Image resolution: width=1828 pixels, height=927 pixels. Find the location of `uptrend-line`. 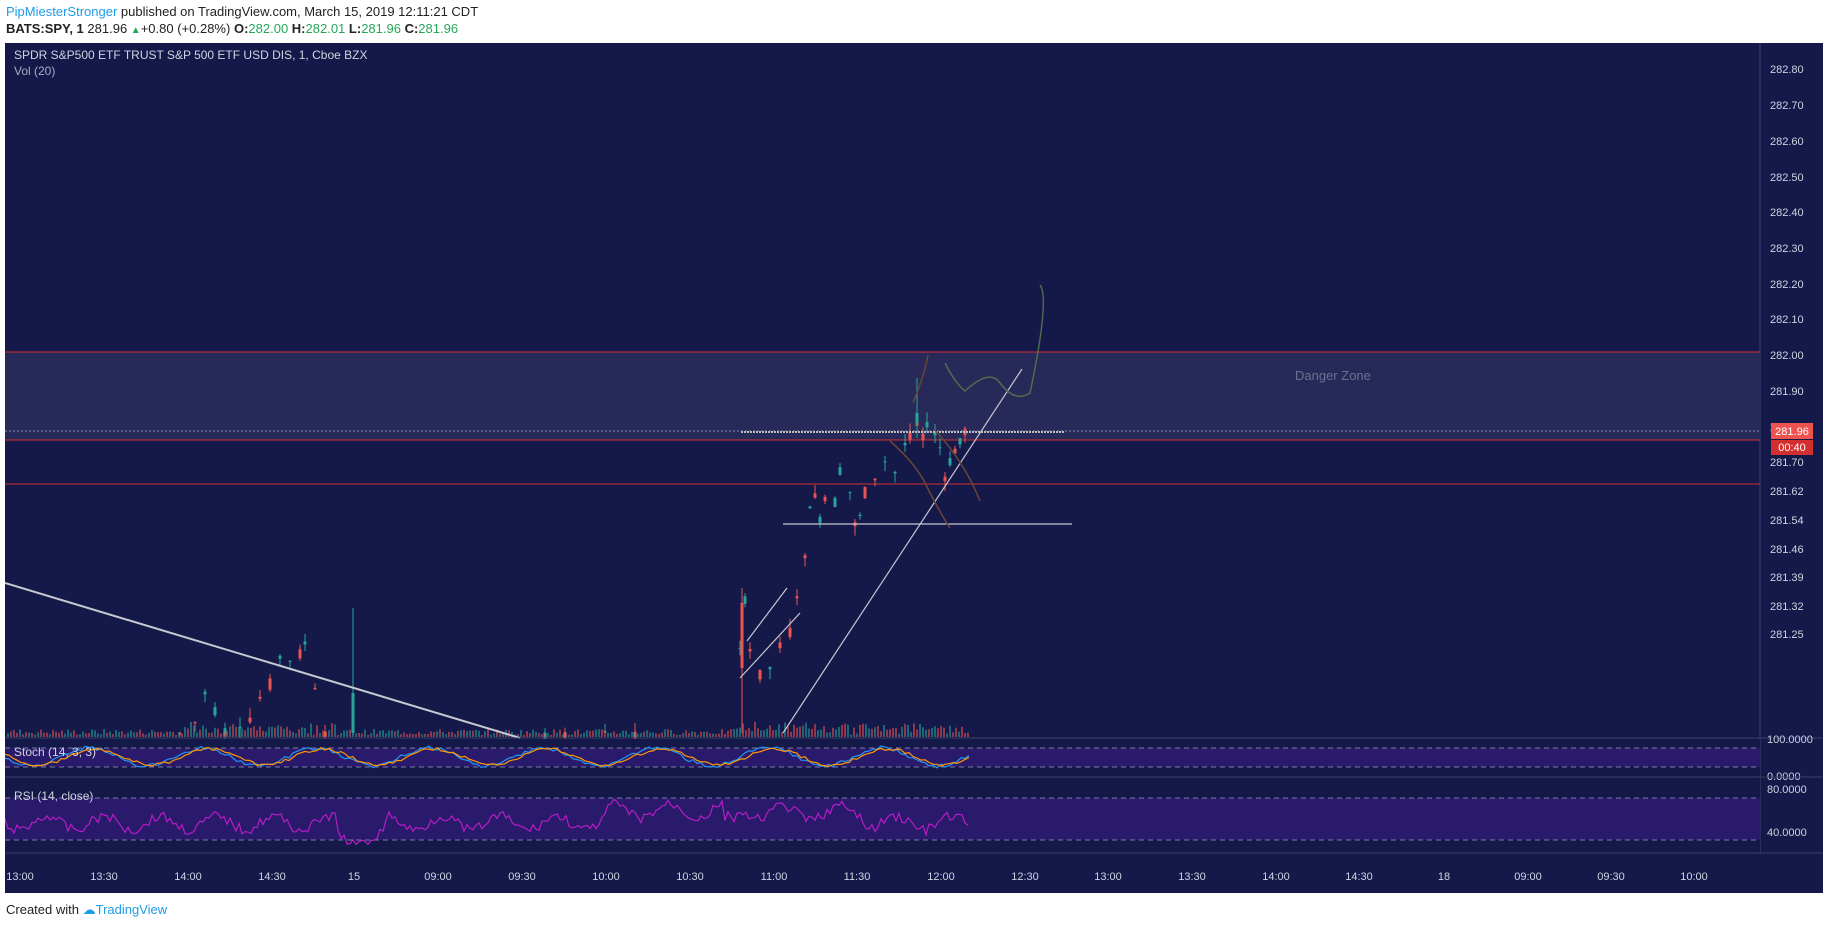

uptrend-line is located at coordinates (902, 551).